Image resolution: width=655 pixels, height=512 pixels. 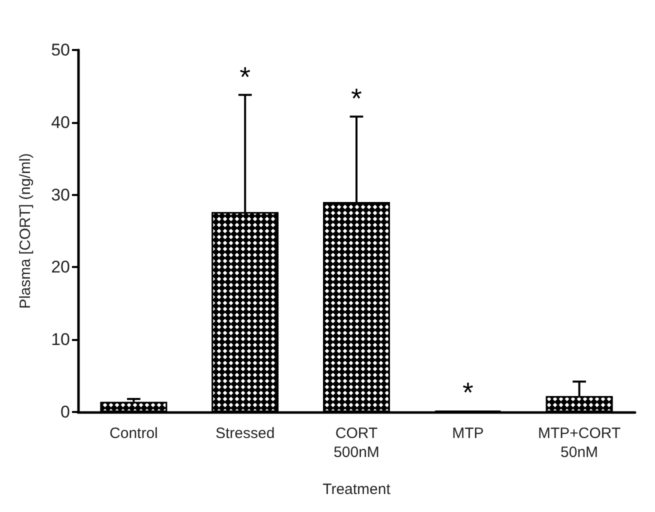 I want to click on x-tick-label: Control, so click(x=134, y=433).